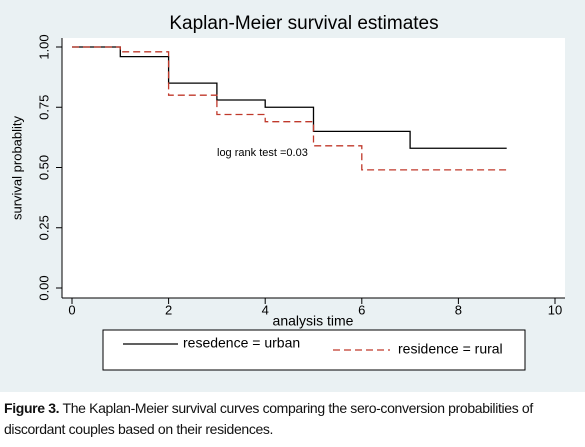 This screenshot has width=585, height=447. Describe the element at coordinates (262, 153) in the screenshot. I see `annotation: log rank test =0.03` at that location.